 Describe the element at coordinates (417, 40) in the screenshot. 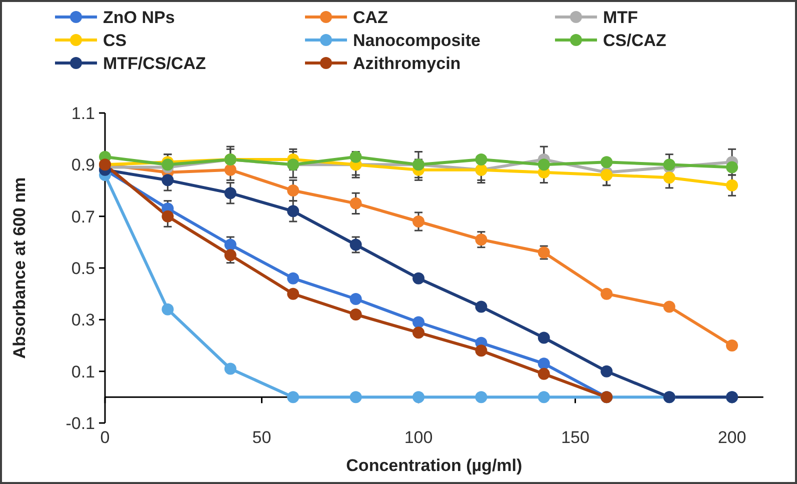

I see `legend-label: Nanocomposite` at that location.